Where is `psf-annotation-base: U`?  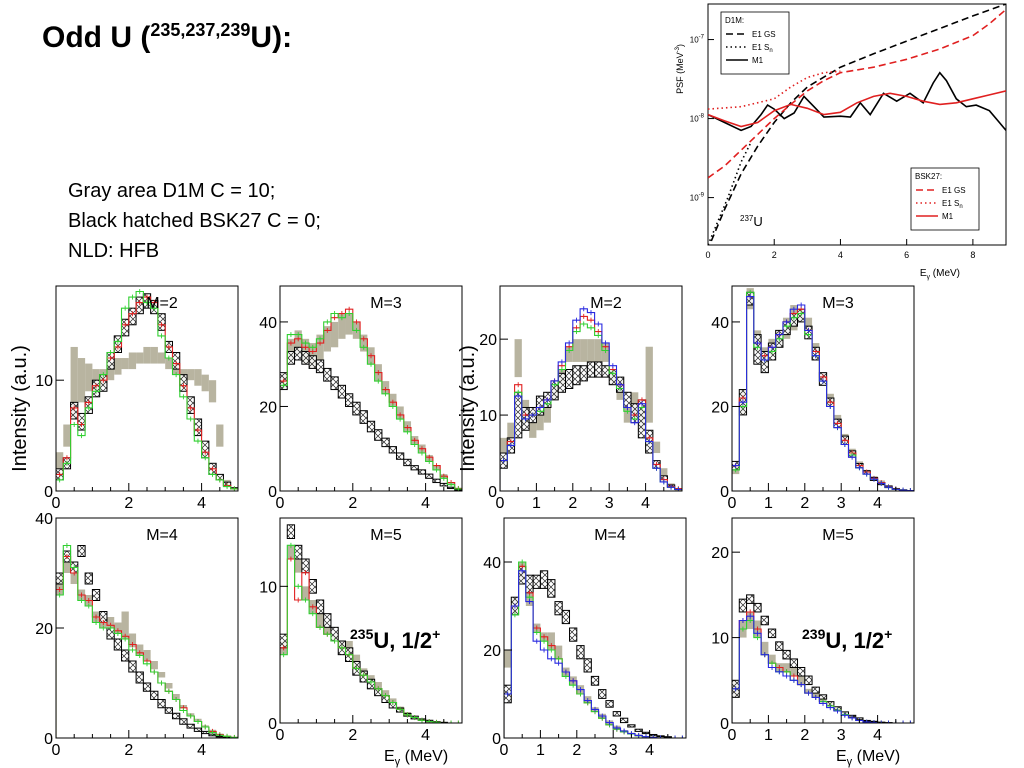 psf-annotation-base: U is located at coordinates (757, 221).